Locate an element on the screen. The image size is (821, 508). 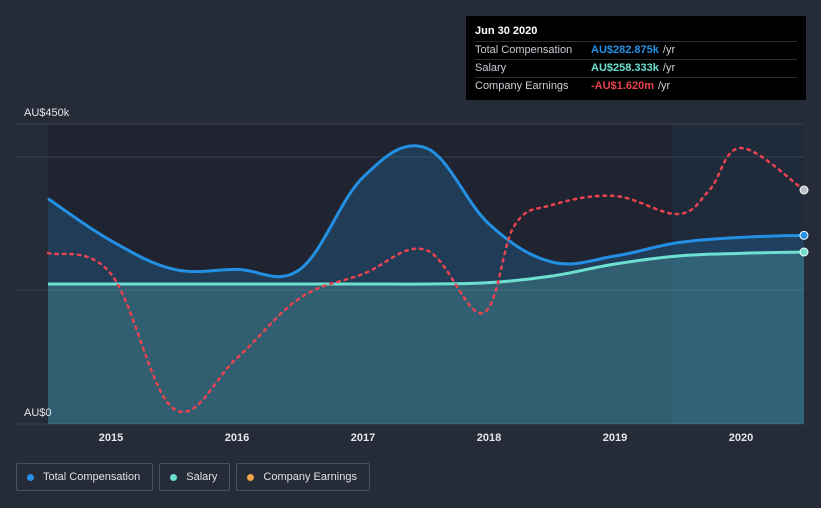
legend-item-total-compensation: Total Compensation is located at coordinates (85, 477).